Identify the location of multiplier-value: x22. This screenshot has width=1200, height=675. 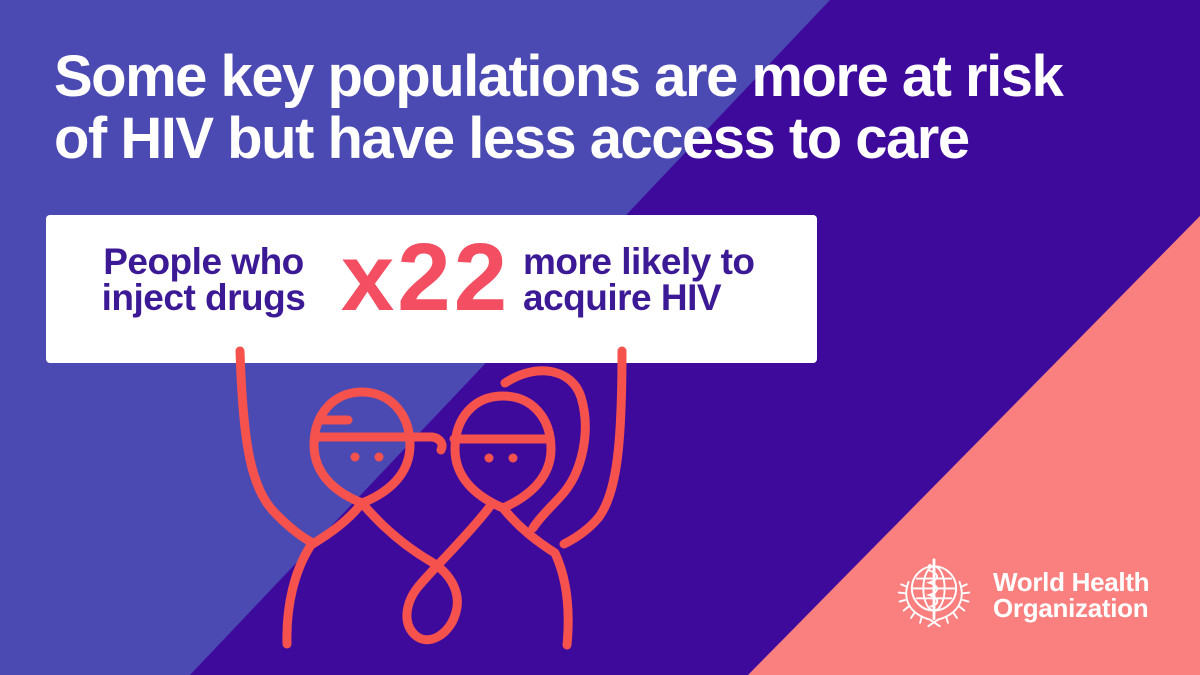
(425, 277).